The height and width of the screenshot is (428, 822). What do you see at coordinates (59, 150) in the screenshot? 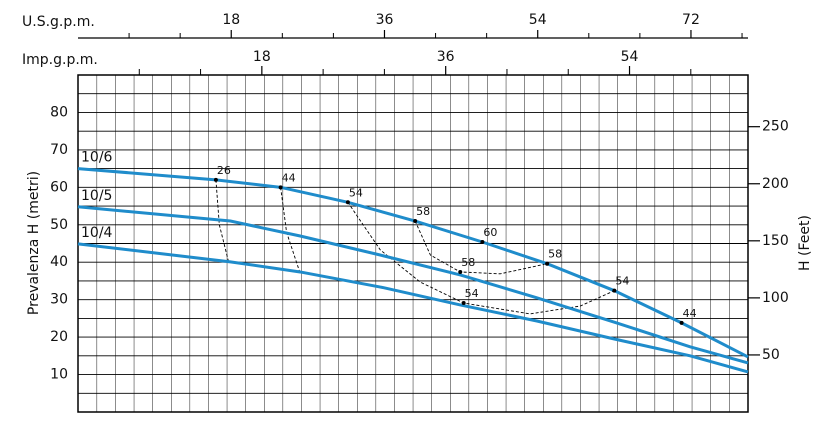
I see `y-tick-label: 70` at bounding box center [59, 150].